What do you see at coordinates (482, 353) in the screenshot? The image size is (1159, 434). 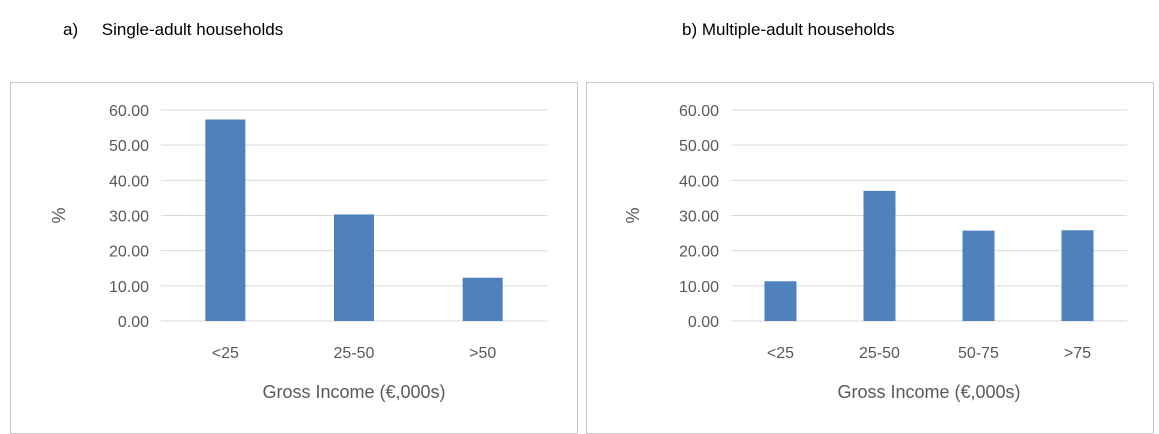 I see `x-tick-label: >50` at bounding box center [482, 353].